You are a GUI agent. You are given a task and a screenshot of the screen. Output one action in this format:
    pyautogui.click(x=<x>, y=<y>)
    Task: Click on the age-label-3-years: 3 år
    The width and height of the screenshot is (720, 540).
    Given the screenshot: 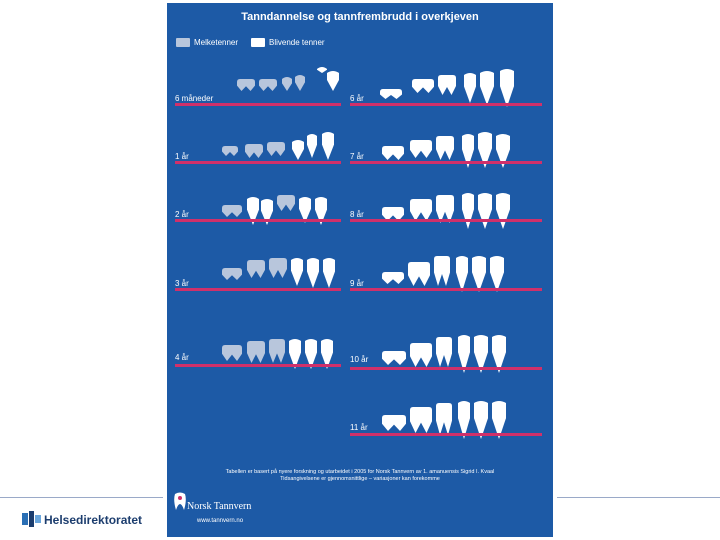 What is the action you would take?
    pyautogui.click(x=182, y=283)
    